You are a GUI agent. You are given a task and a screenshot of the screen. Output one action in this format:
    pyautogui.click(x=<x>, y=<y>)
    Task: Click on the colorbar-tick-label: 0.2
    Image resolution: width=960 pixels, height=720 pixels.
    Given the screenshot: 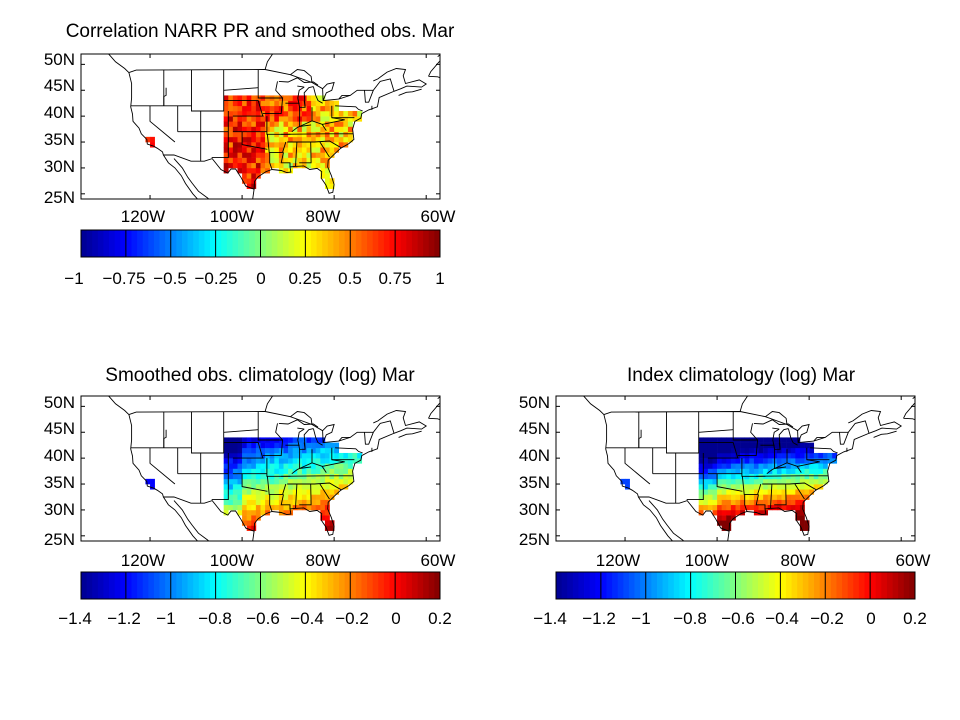 What is the action you would take?
    pyautogui.click(x=915, y=618)
    